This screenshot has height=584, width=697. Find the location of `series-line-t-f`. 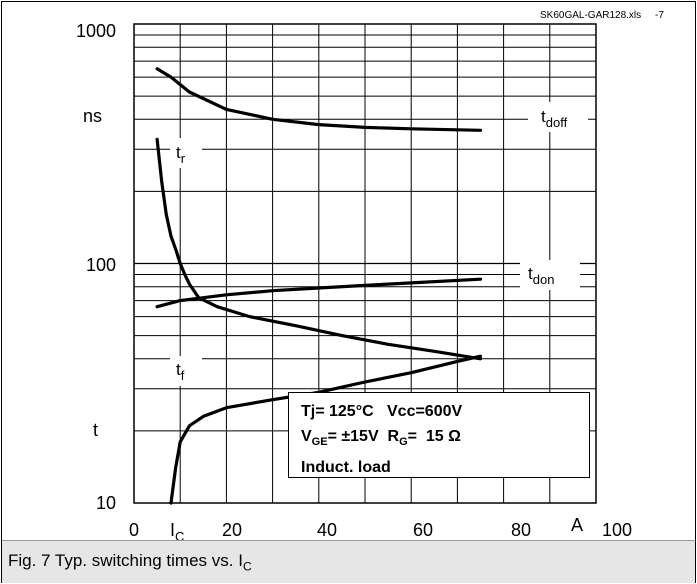

series-line-t-f is located at coordinates (326, 429).